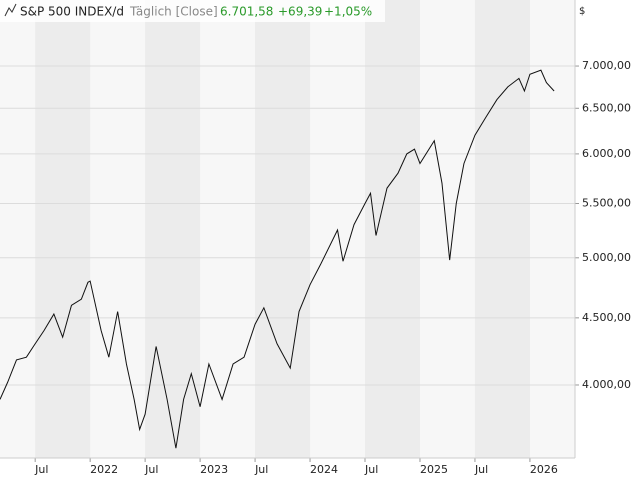  I want to click on chart-icon, so click(10, 10).